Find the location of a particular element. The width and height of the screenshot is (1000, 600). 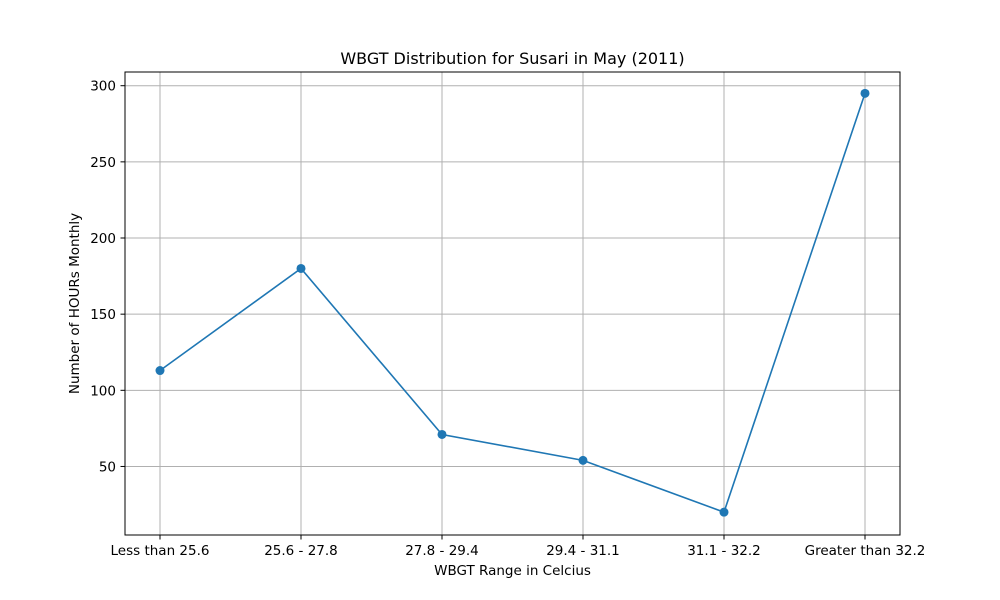

x-tick-label: 31.1 - 32.2 is located at coordinates (724, 551).